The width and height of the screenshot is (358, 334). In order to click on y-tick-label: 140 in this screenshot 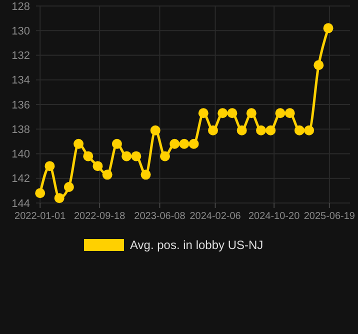, I will do `click(21, 154)`.